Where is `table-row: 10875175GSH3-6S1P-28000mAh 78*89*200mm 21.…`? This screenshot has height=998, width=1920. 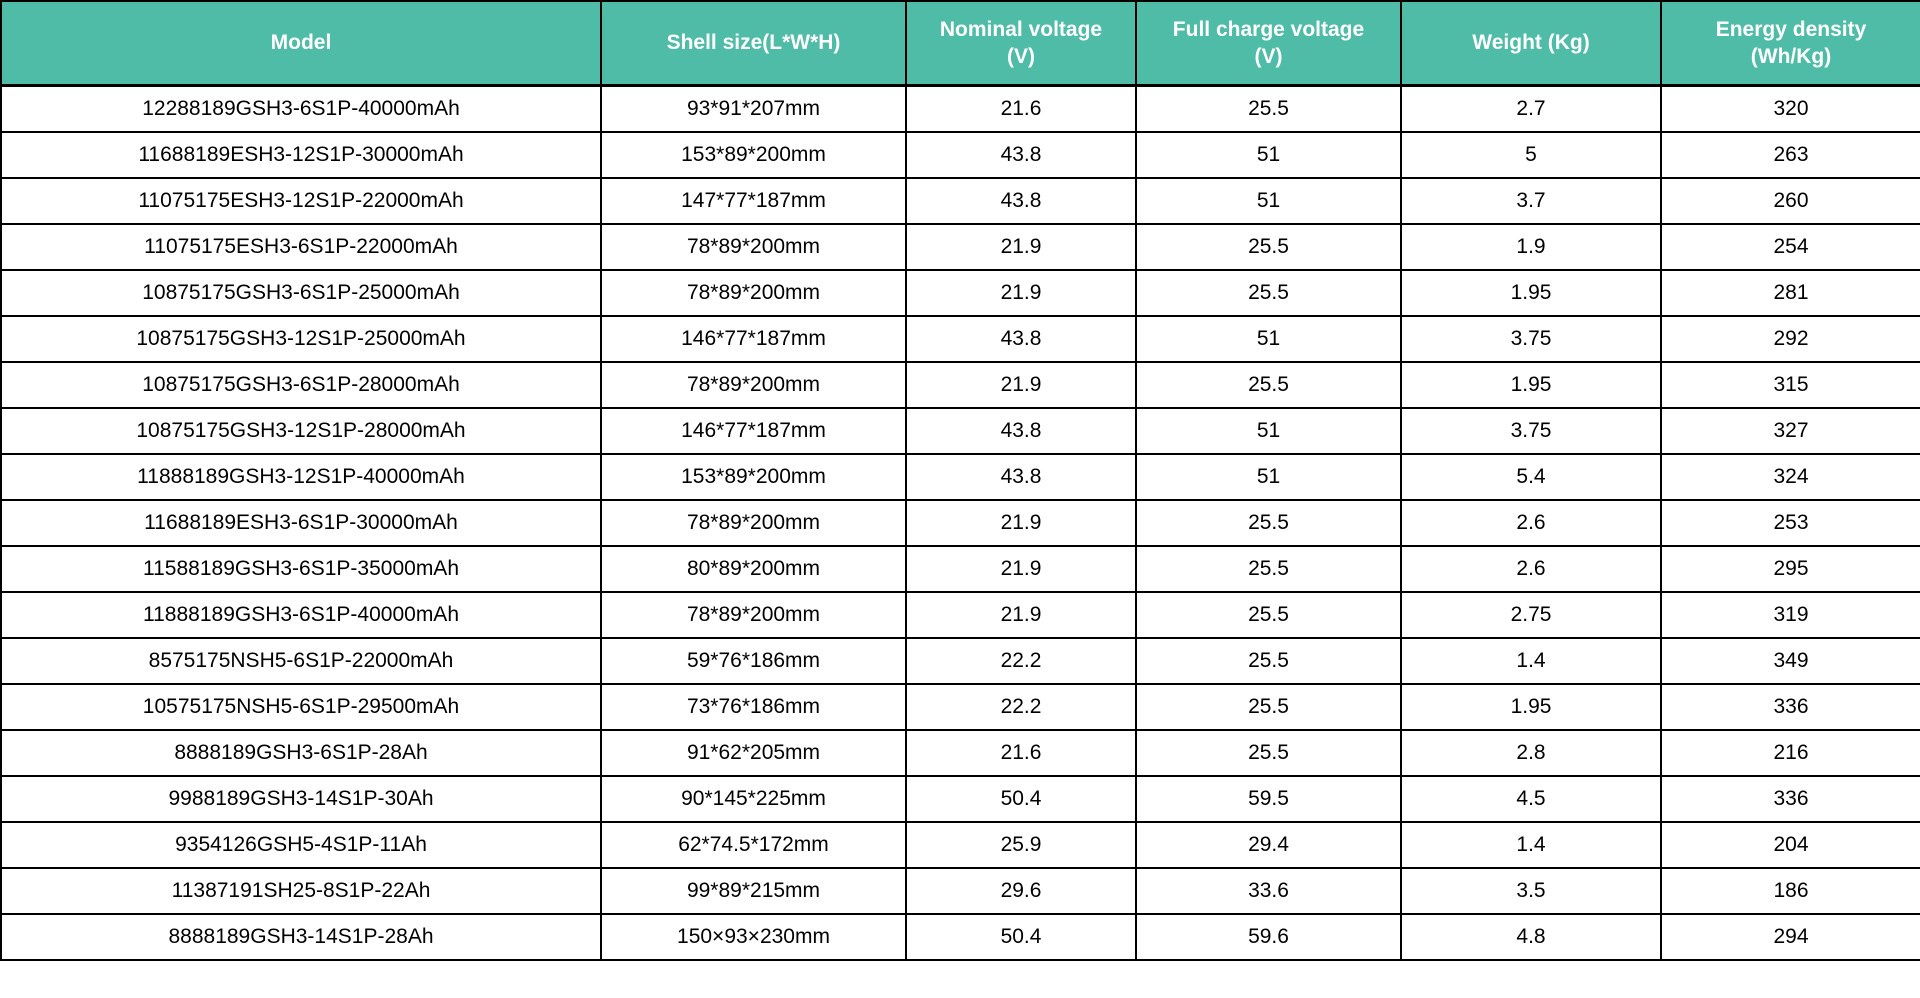 table-row: 10875175GSH3-6S1P-28000mAh 78*89*200mm 21.… is located at coordinates (960, 385).